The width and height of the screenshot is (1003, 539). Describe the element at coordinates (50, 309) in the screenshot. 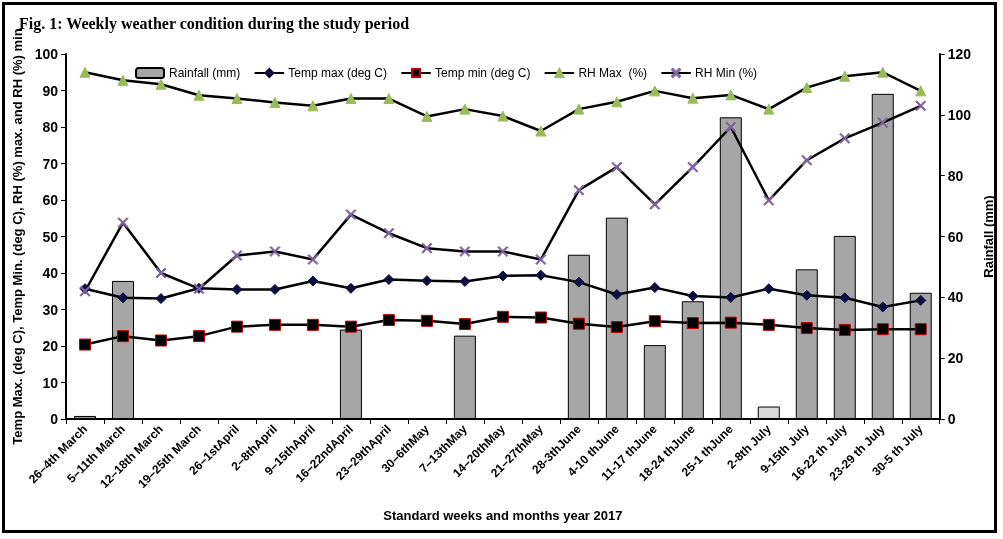

I see `y-tick-label: 30` at that location.